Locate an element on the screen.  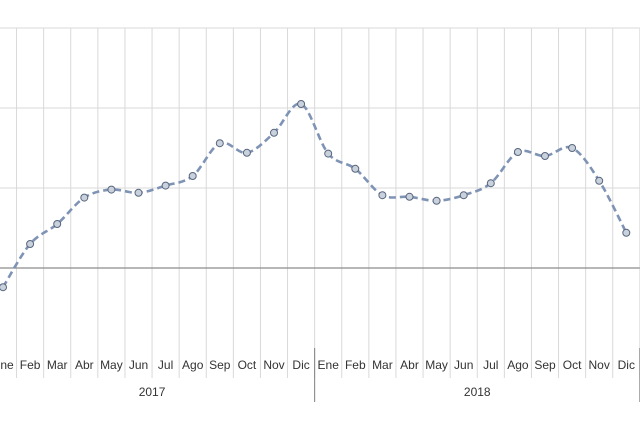
group-label: 2017 is located at coordinates (152, 392).